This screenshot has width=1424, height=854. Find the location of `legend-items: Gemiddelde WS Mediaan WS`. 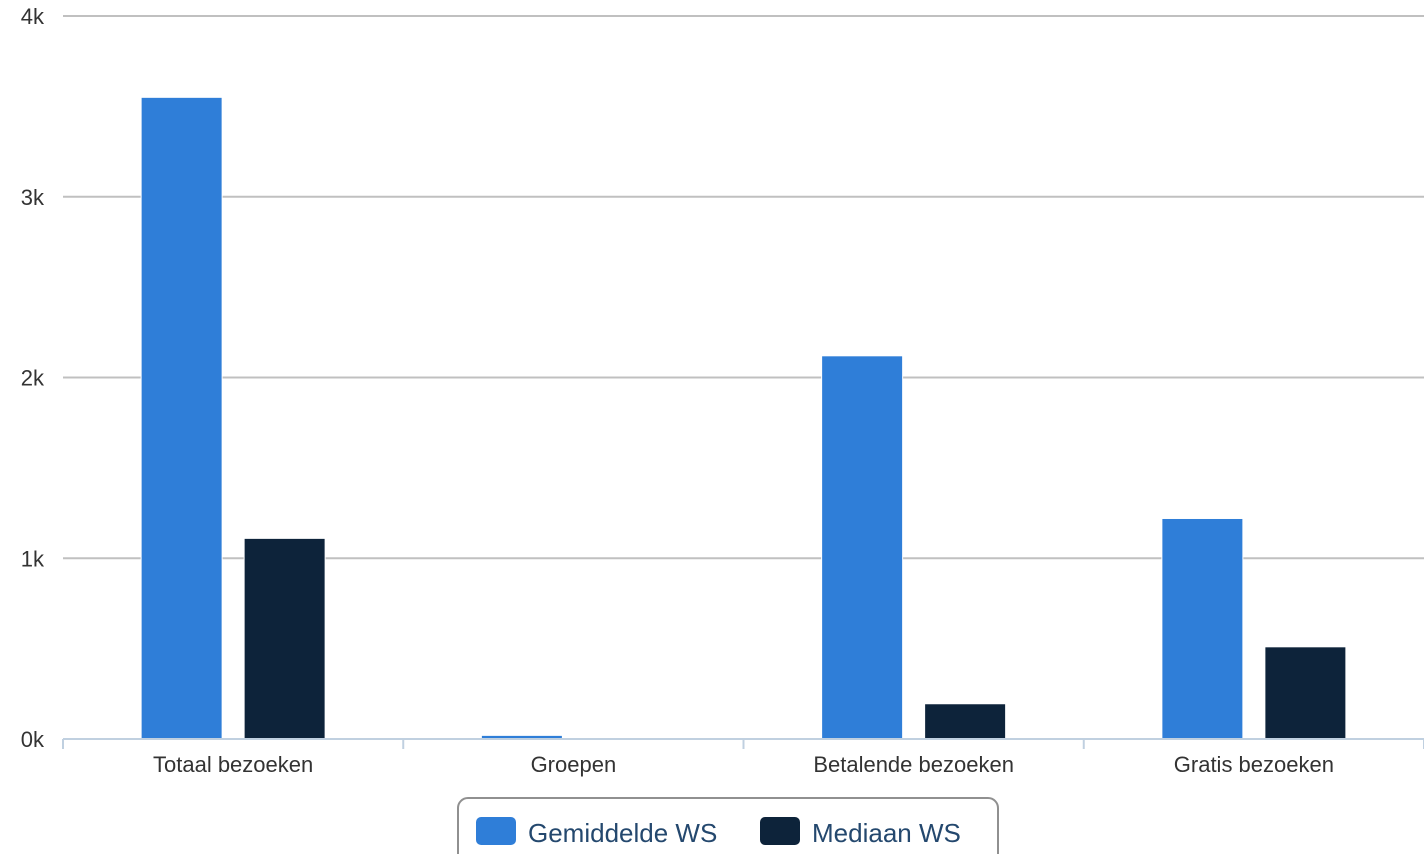

legend-items: Gemiddelde WS Mediaan WS is located at coordinates (718, 832).